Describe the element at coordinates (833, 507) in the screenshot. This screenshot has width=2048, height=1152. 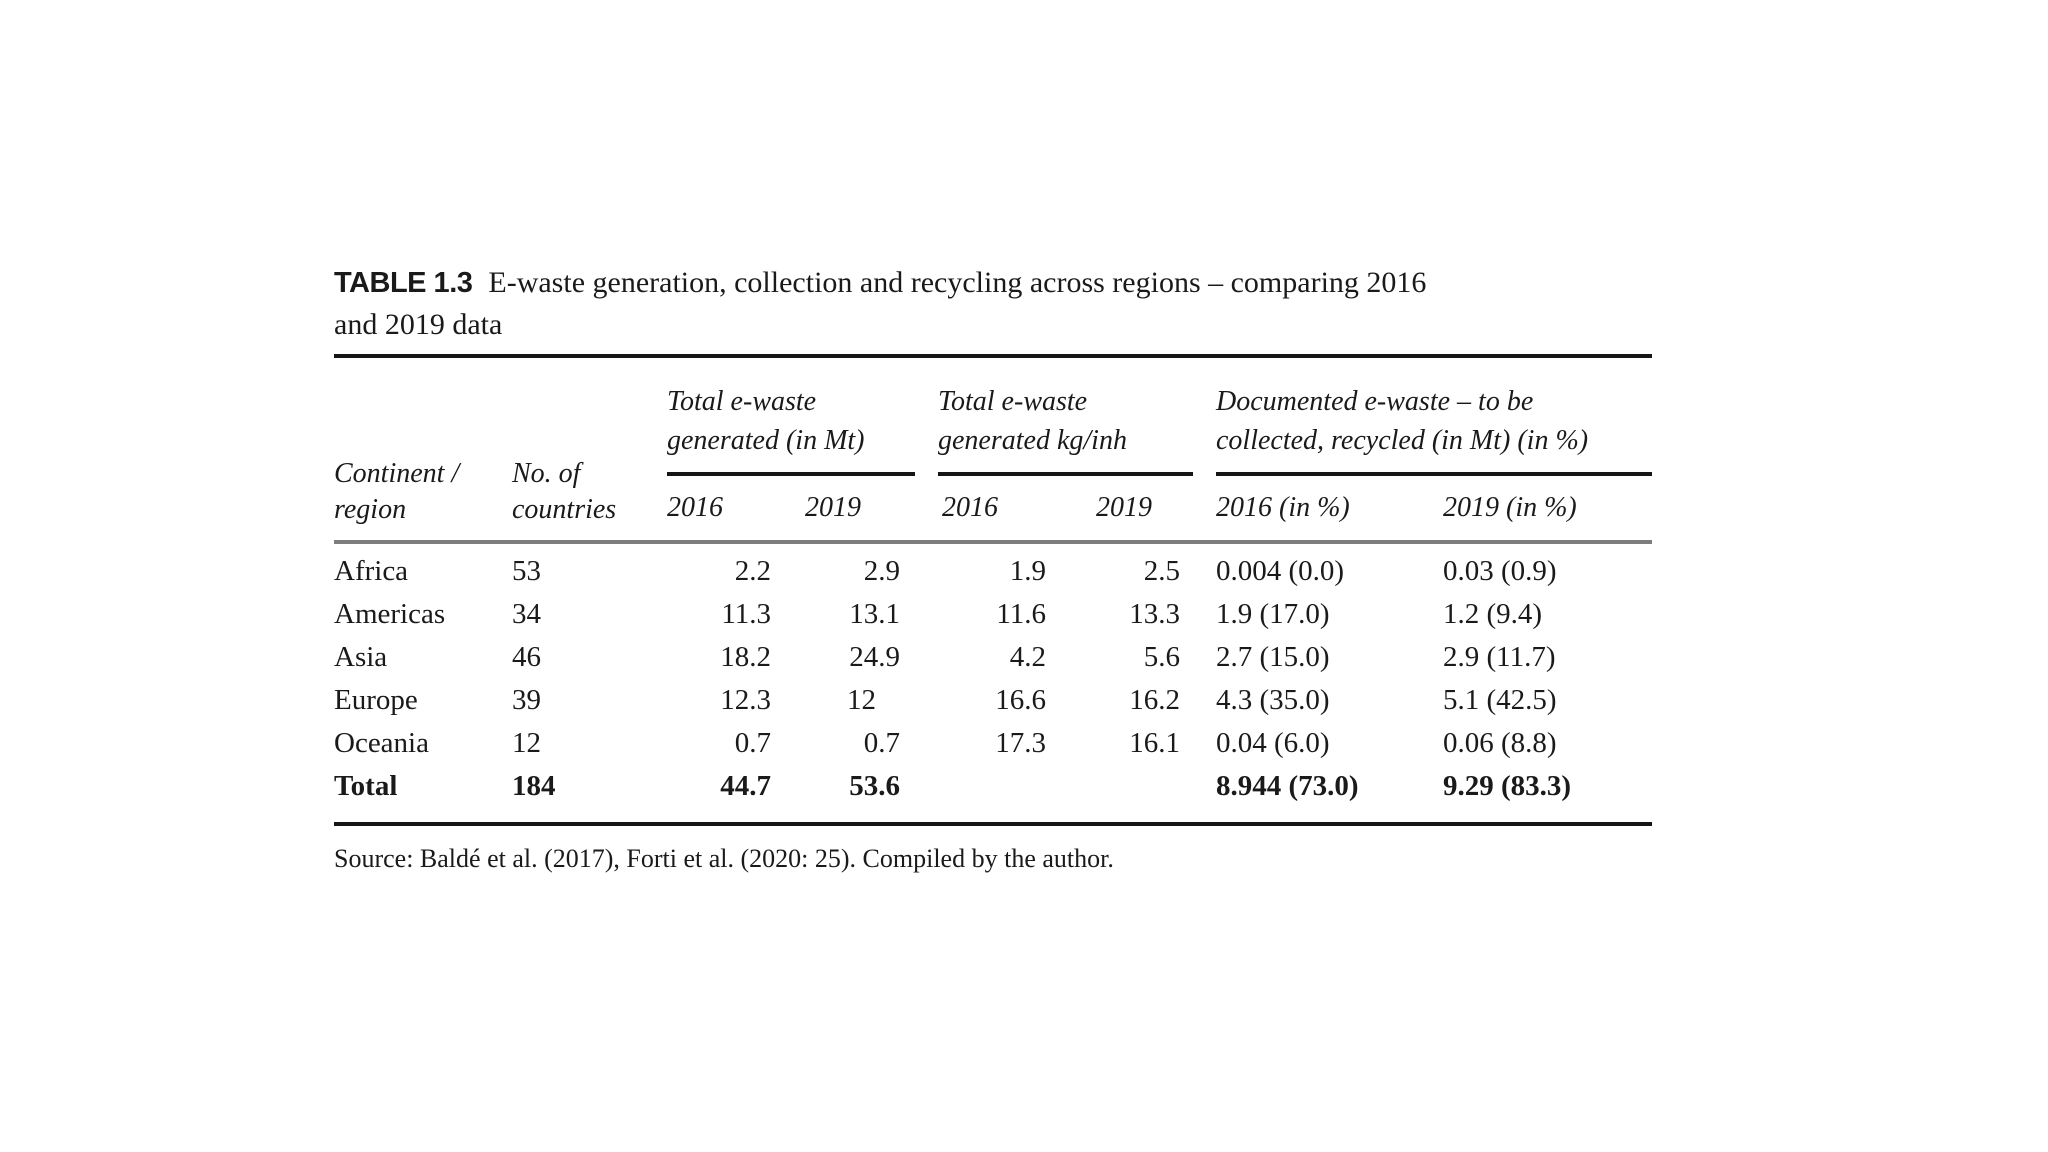
I see `year-header-gen-mt-2019: 2019` at that location.